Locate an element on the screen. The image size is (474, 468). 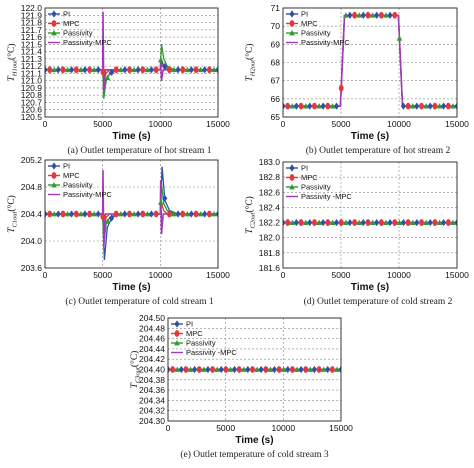
y-axis-label: TH2out(°C) is located at coordinates (250, 62).